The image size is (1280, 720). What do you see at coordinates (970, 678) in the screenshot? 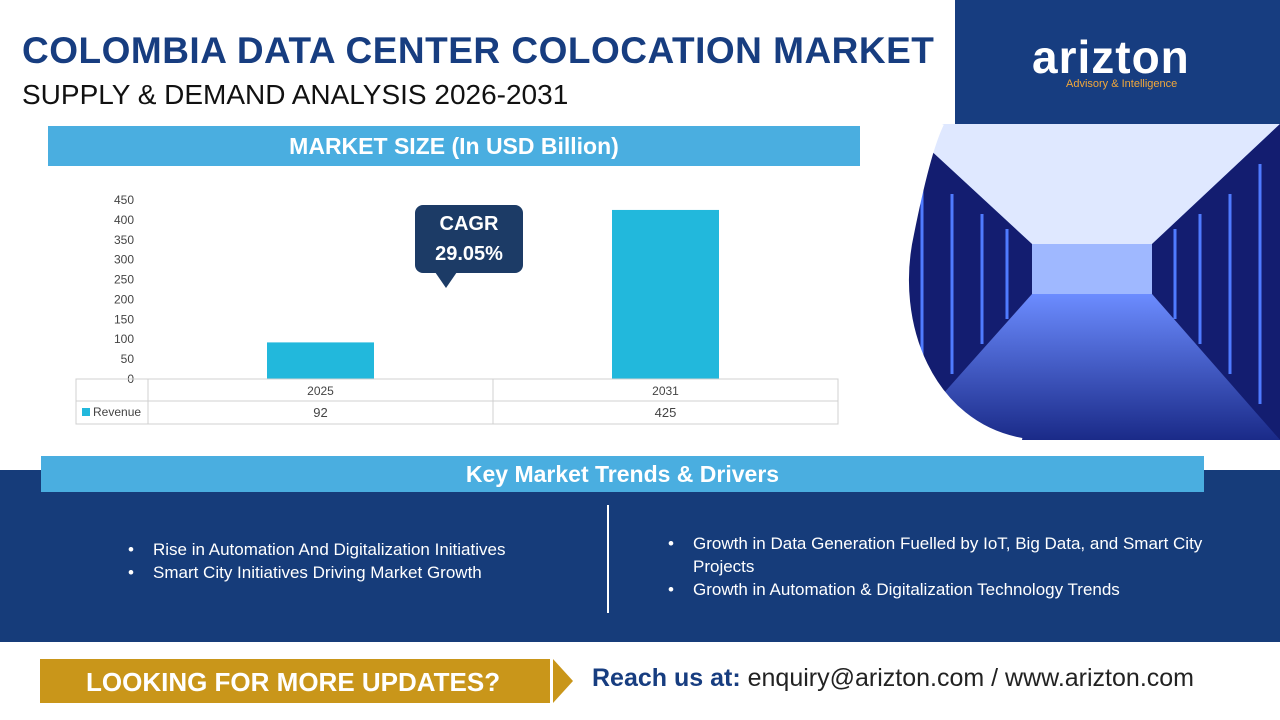
I see `contact-value: enquiry@arizton.com / www.arizton.com` at bounding box center [970, 678].